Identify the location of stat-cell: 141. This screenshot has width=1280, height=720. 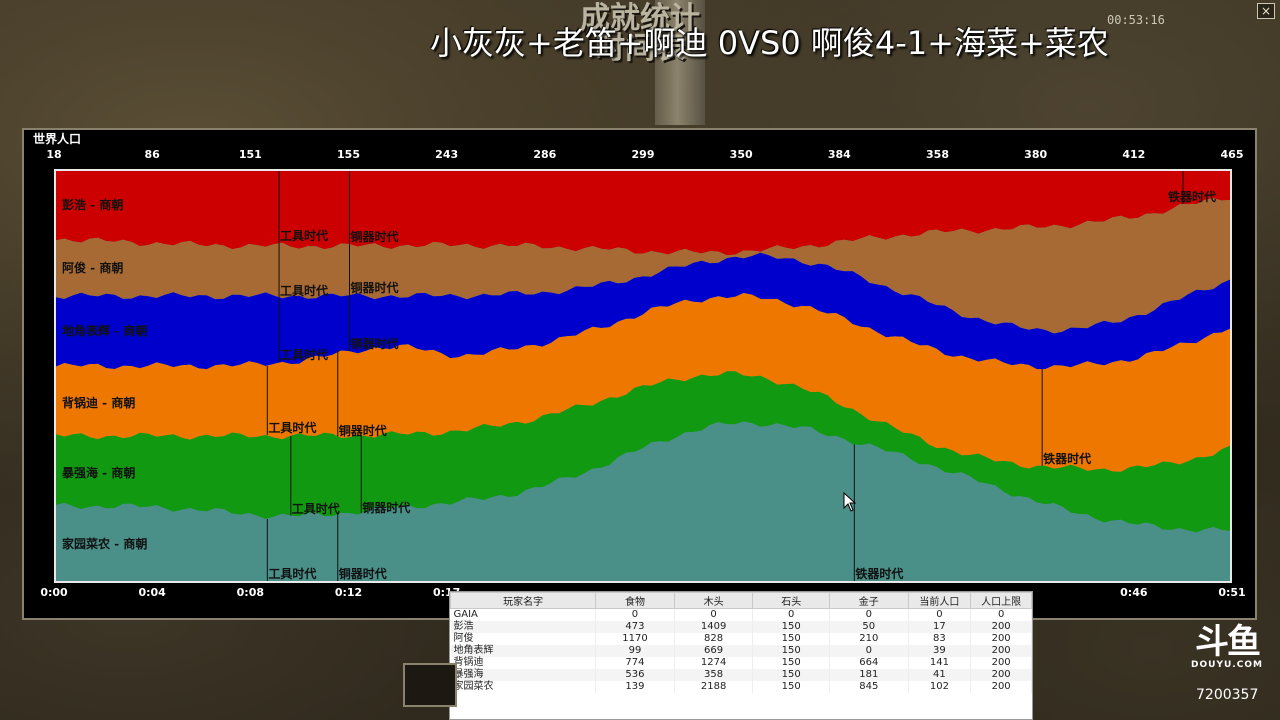
(940, 663).